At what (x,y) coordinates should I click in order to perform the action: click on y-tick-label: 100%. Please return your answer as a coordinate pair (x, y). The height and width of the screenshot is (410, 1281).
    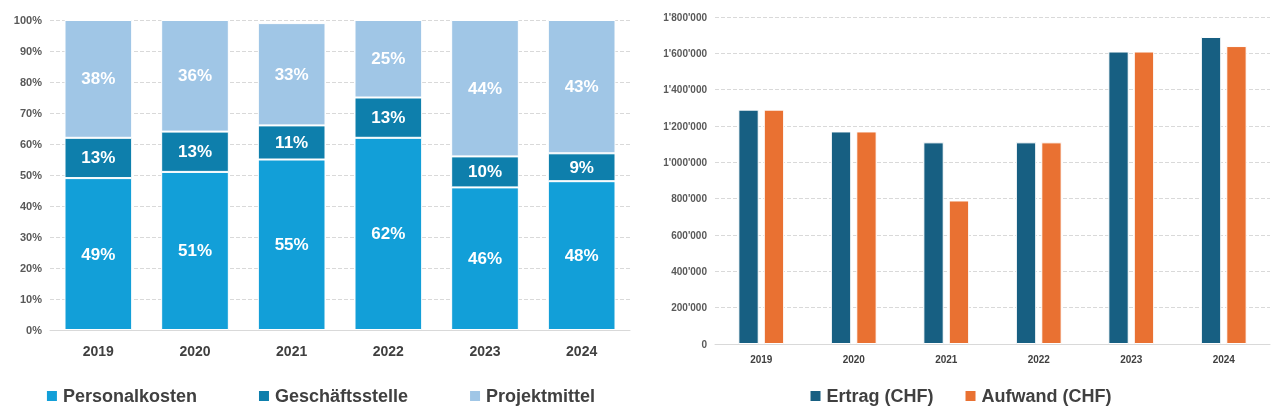
    Looking at the image, I should click on (28, 20).